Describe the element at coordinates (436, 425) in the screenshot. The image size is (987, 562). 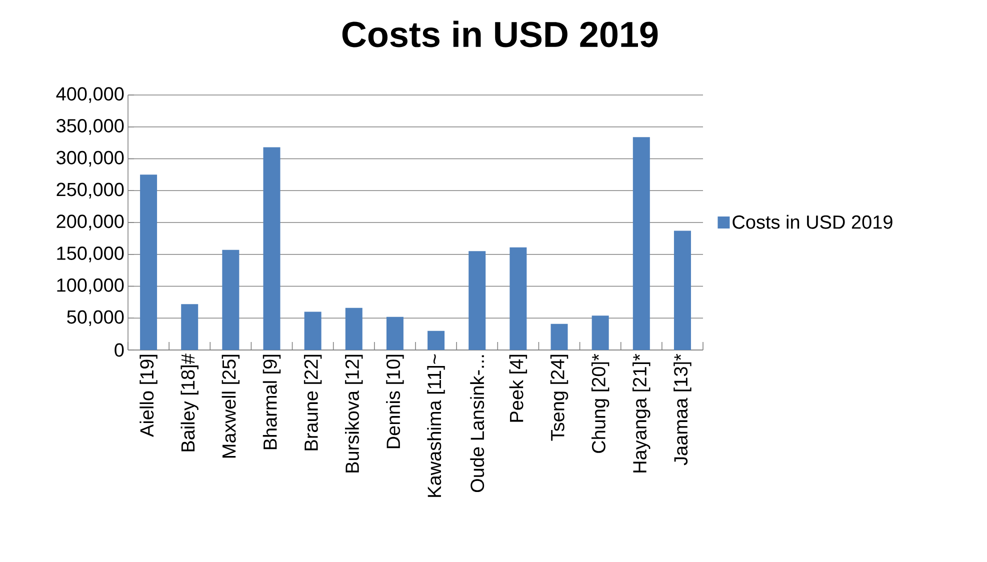
I see `x-tick-label: Kawashima [11]~` at that location.